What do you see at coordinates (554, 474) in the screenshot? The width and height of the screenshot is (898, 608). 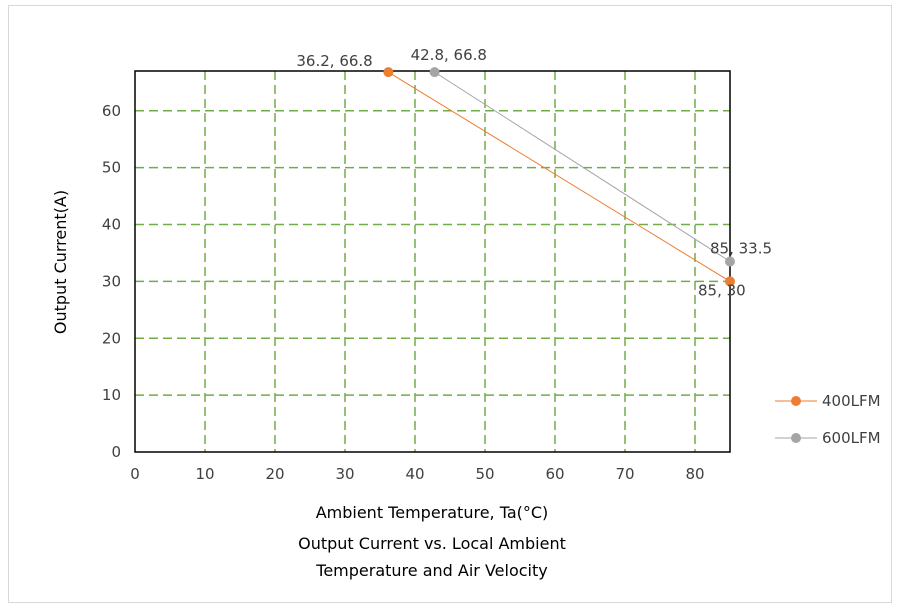 I see `x-tick-label-60: 60` at bounding box center [554, 474].